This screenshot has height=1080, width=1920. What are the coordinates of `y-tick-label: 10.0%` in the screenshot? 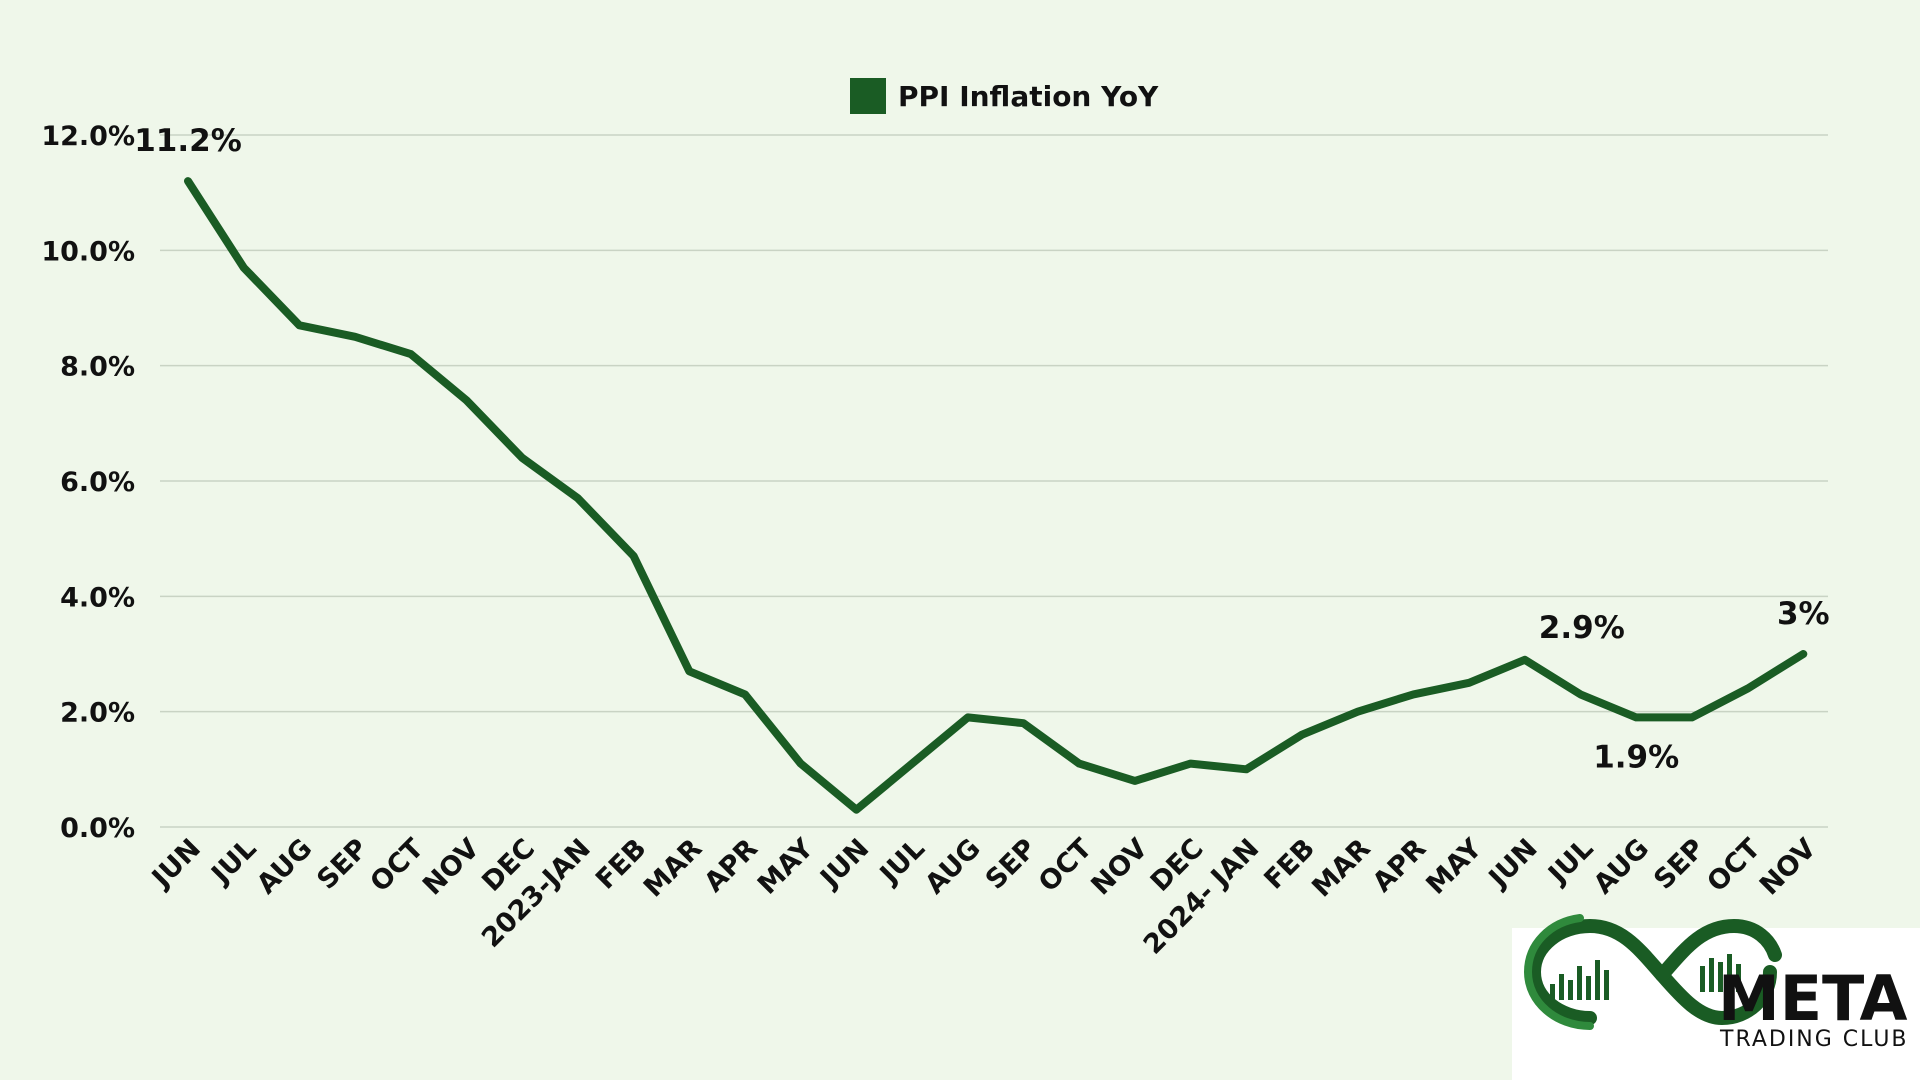 It's located at (88, 251).